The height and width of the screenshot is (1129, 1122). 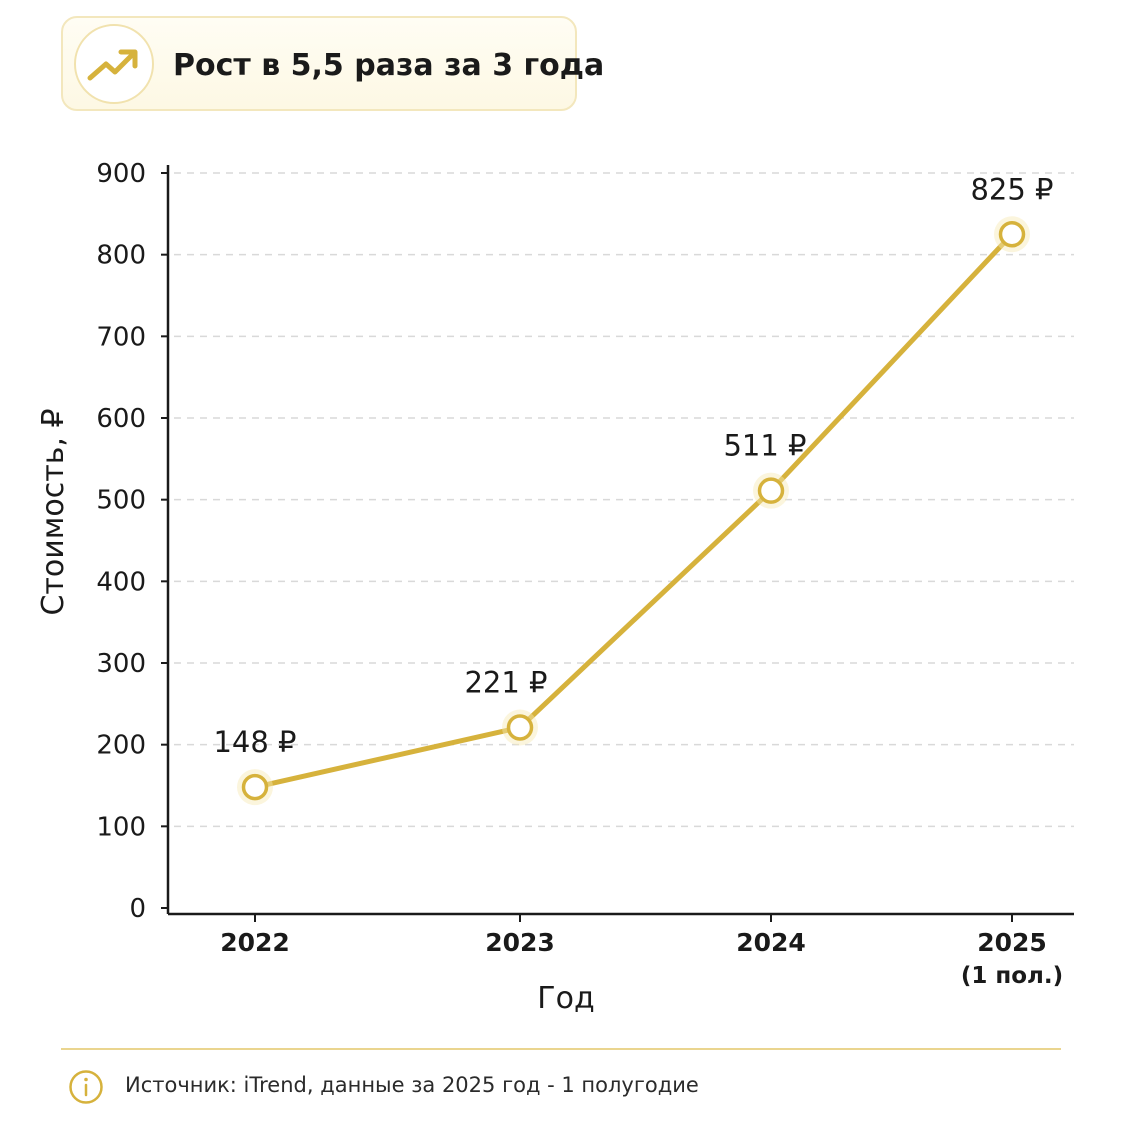 What do you see at coordinates (1011, 189) in the screenshot?
I see `data-label: 825 ₽` at bounding box center [1011, 189].